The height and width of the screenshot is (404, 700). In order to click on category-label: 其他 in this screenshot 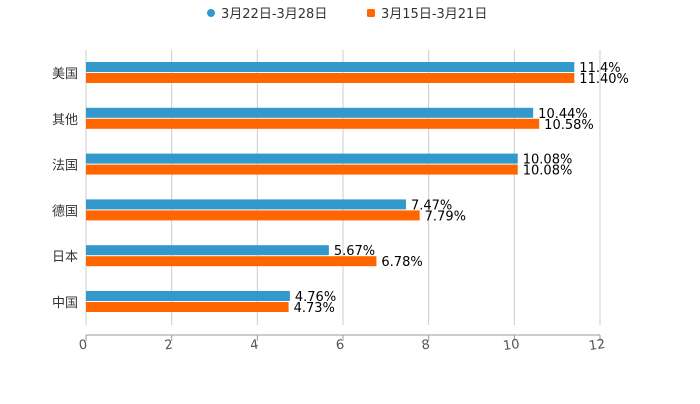, I will do `click(65, 120)`.